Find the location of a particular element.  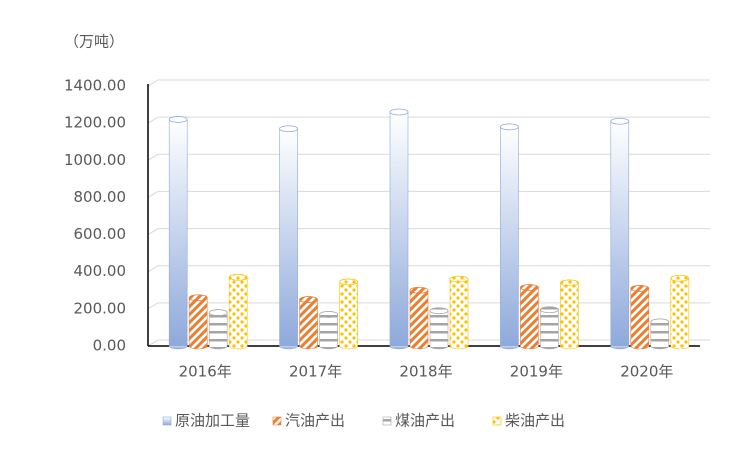

legend-label: 汽油产出 is located at coordinates (315, 421).